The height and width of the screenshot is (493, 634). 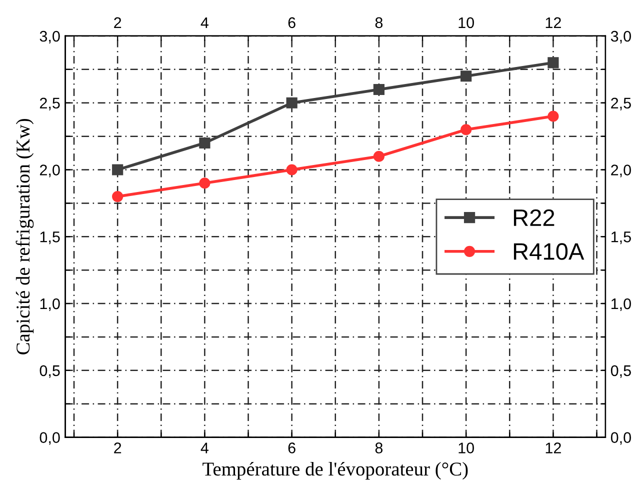 I want to click on x-tick-label: 4, so click(x=204, y=448).